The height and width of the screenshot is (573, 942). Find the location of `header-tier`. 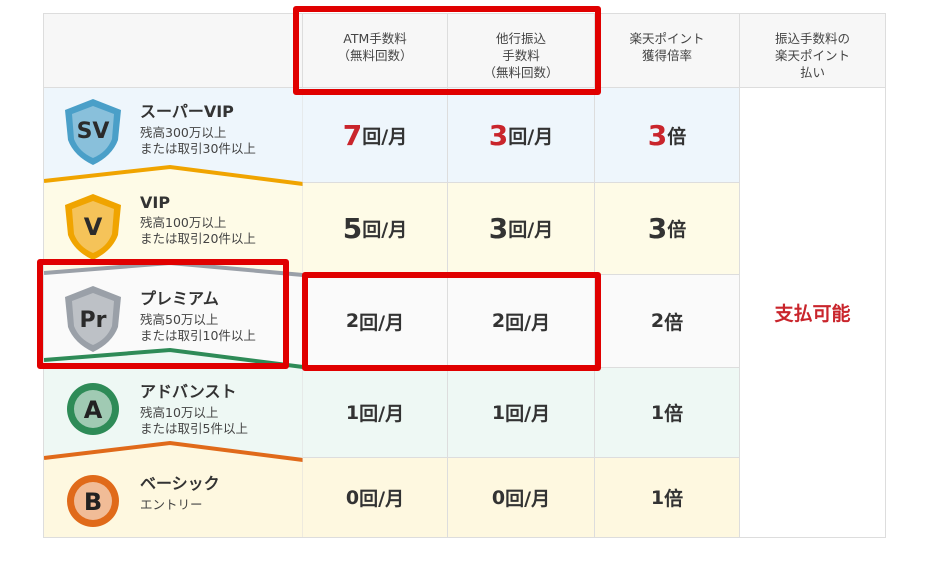

header-tier is located at coordinates (173, 50).